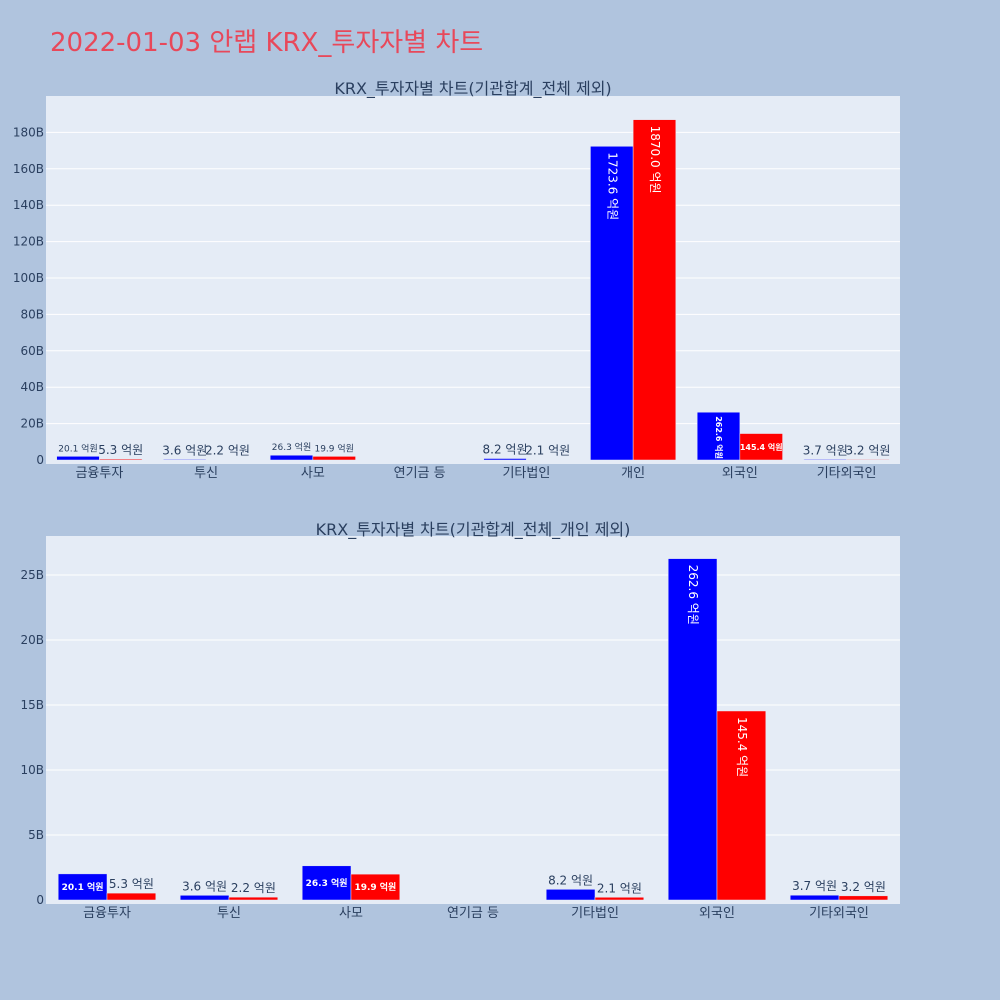 This screenshot has height=1000, width=1000. Describe the element at coordinates (28, 169) in the screenshot. I see `y-tick-label: 160B` at that location.